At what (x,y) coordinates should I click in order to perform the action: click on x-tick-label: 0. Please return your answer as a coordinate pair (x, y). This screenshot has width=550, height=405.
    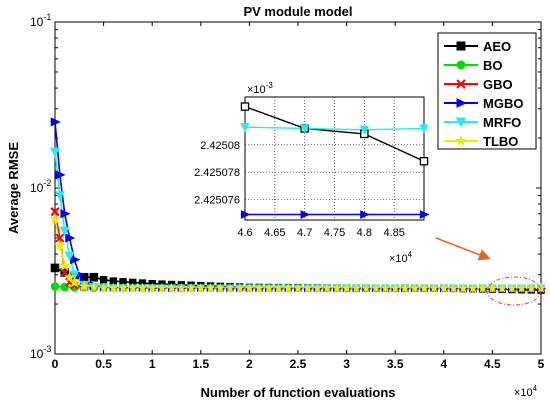
    Looking at the image, I should click on (55, 364).